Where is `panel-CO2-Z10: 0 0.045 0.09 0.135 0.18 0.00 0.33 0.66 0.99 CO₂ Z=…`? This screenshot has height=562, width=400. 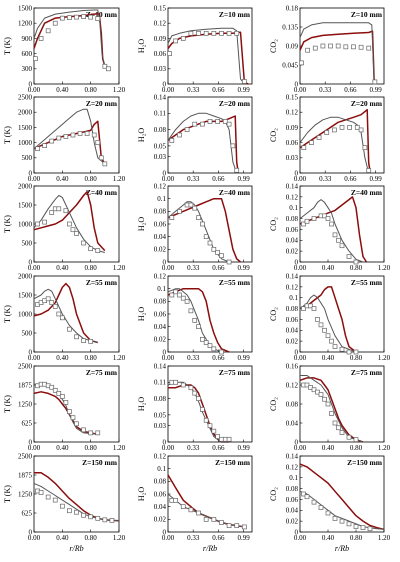 panel-CO2-Z10: 0 0.045 0.09 0.135 0.18 0.00 0.33 0.66 0.99 CO₂ Z=… is located at coordinates (327, 49).